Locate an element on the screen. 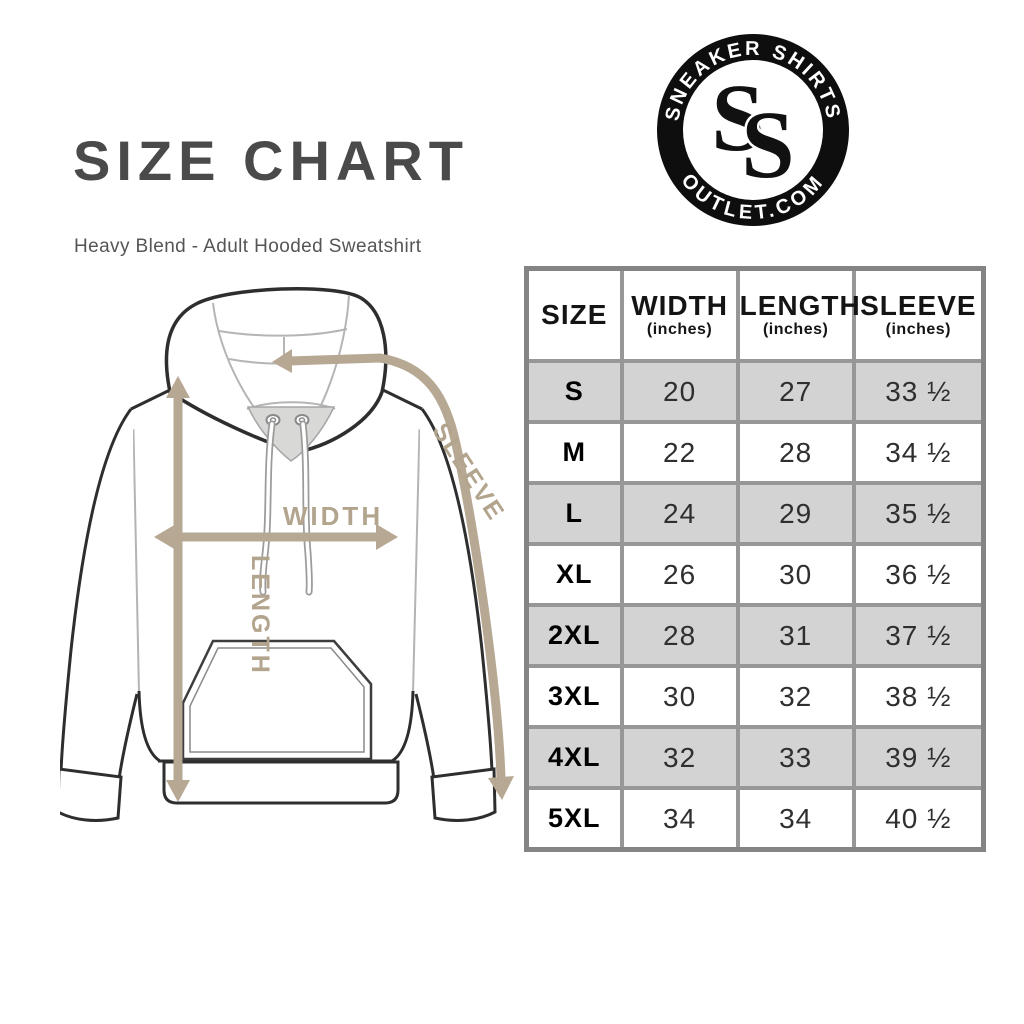 This screenshot has width=1024, height=1024. col-header-sleeve: SLEEVE (inches) is located at coordinates (918, 314).